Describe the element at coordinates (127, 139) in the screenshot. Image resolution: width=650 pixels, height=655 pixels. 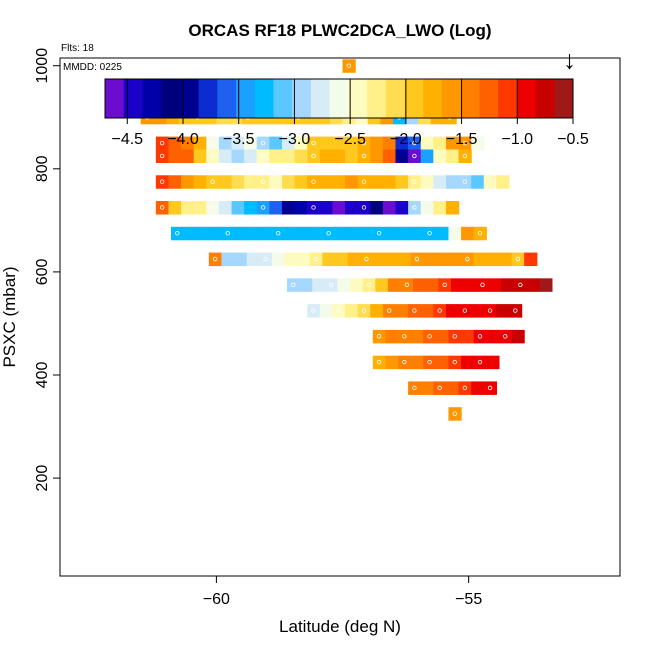
I see `colorbar-tick-label: −4.5` at that location.